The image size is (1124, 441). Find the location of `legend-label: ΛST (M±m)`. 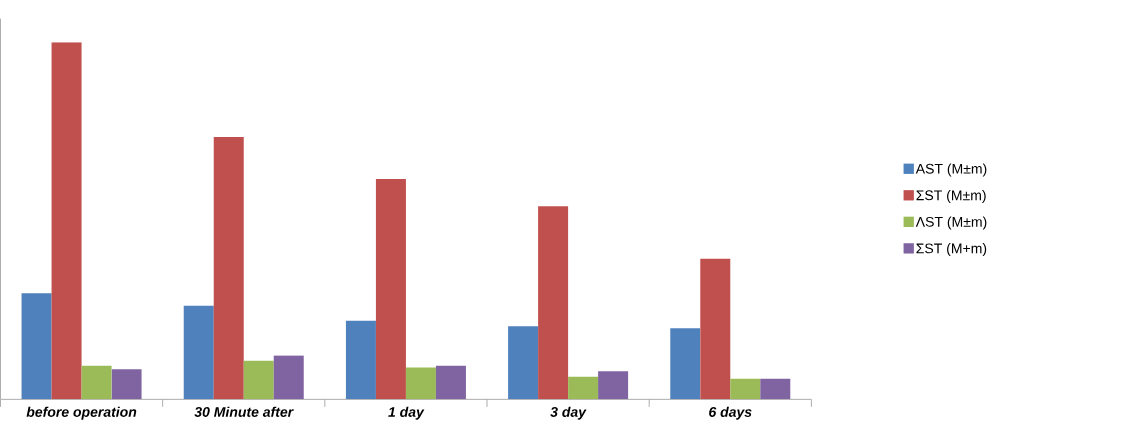

legend-label: ΛST (M±m) is located at coordinates (951, 223).